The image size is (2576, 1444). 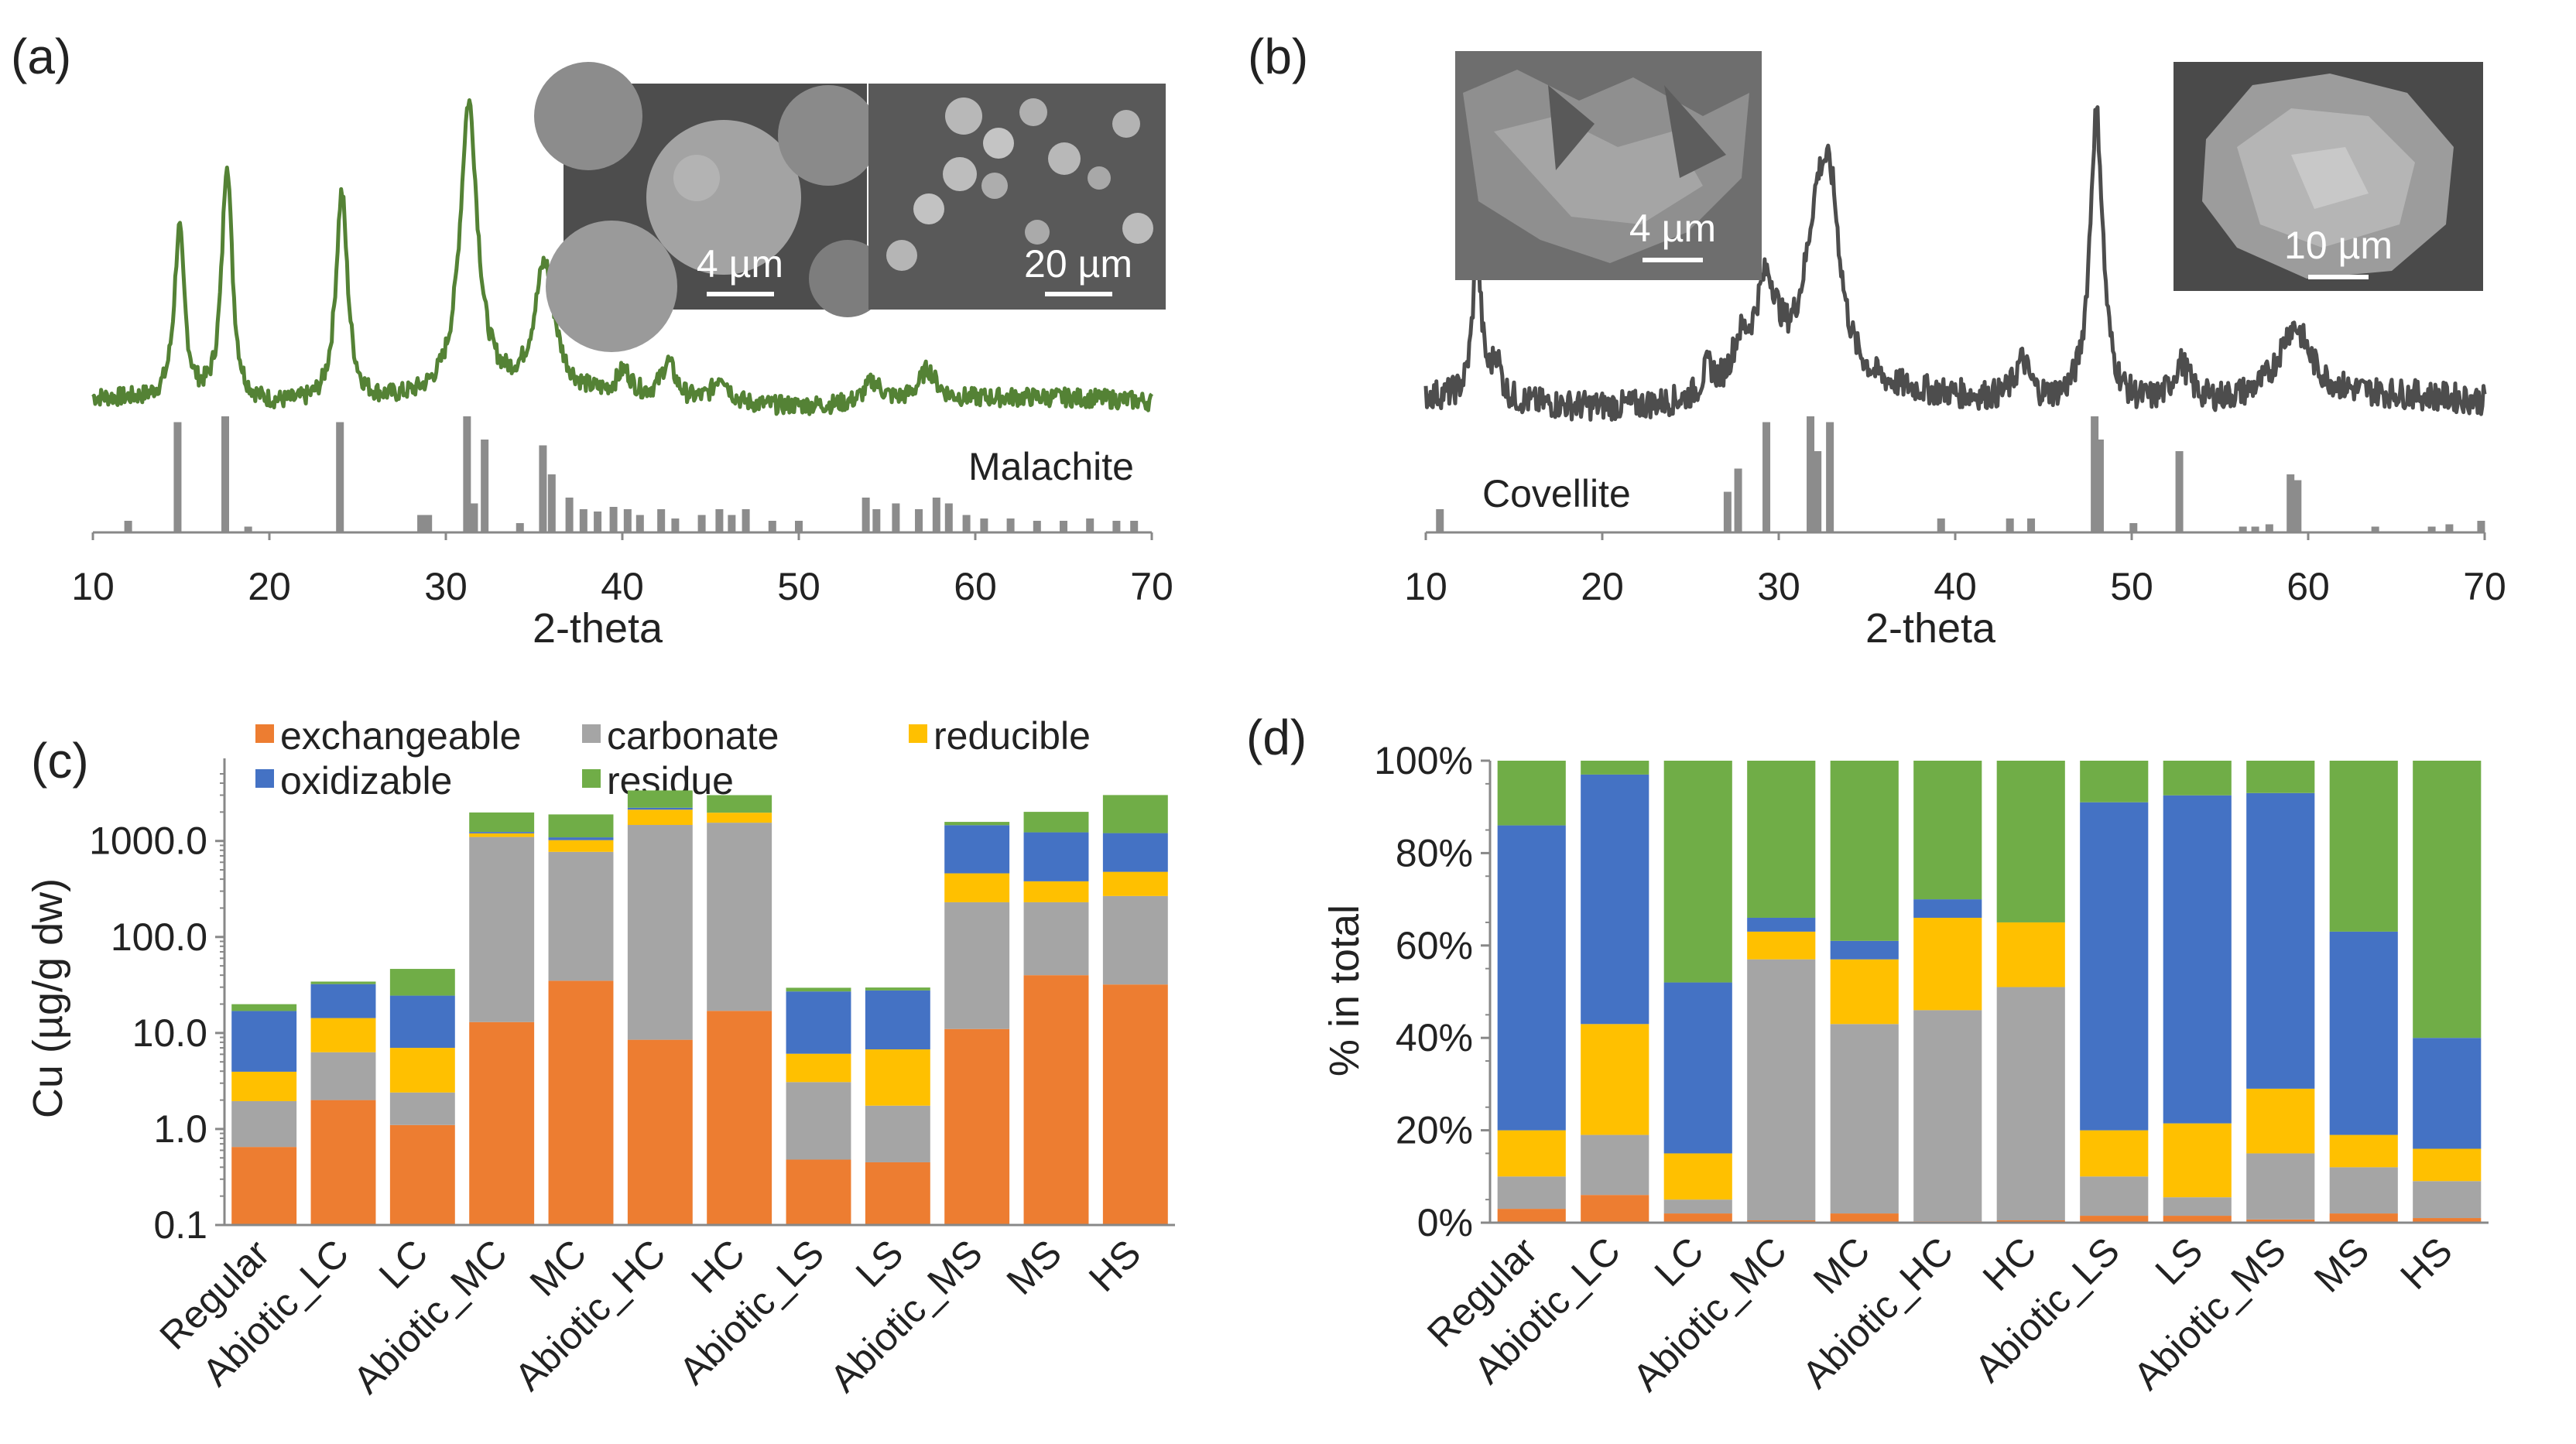 I want to click on d-y-tick-label-2: 40%, so click(x=1434, y=1037).